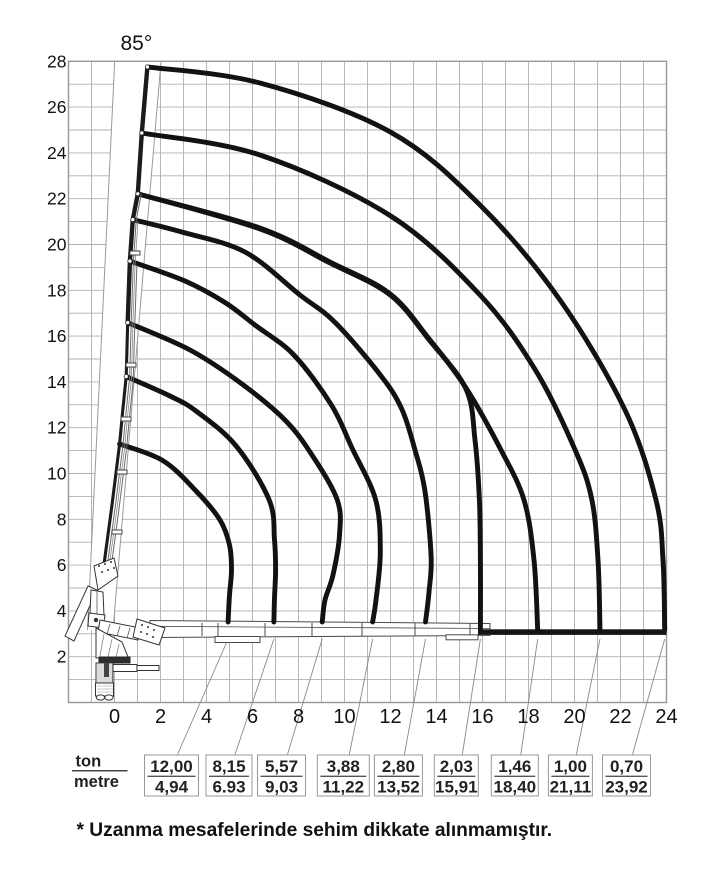  I want to click on svg-text: 26, so click(56, 107).